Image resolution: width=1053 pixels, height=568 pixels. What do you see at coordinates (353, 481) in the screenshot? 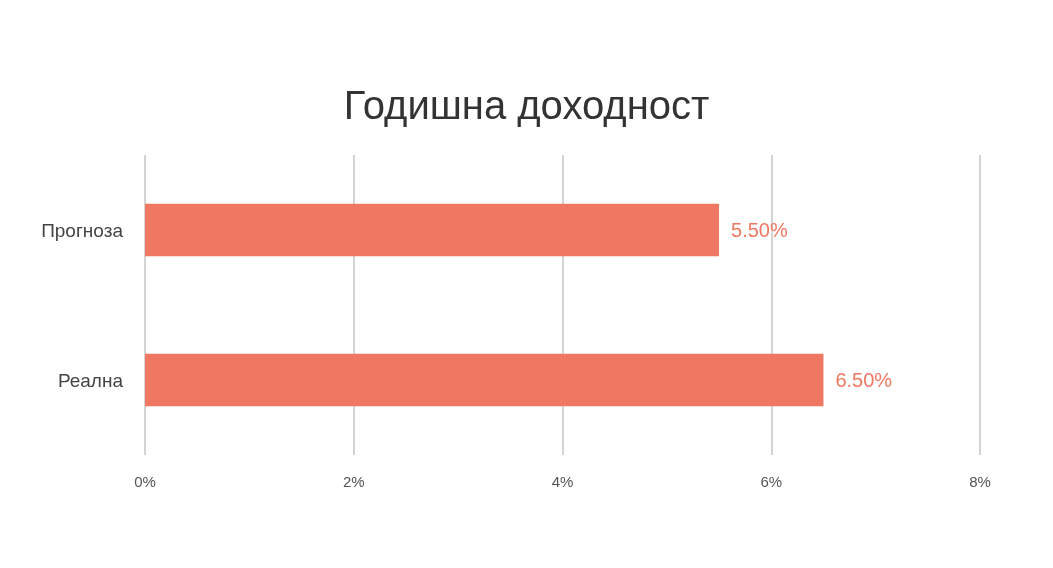
I see `x-tick-label: 2%` at bounding box center [353, 481].